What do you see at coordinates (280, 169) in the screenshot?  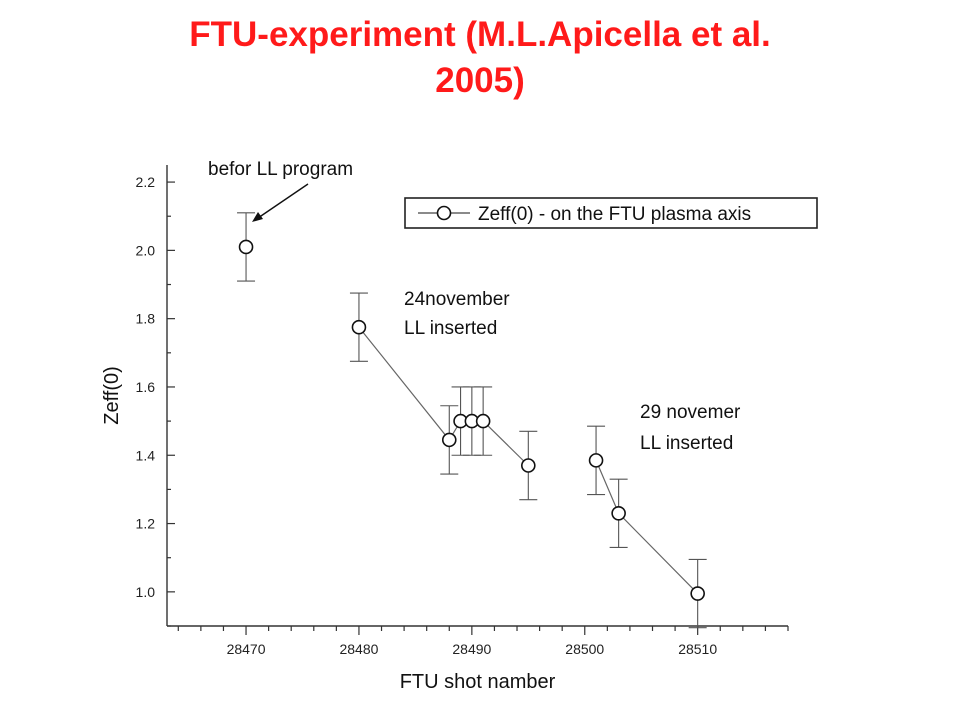 I see `annotation-before-ll: befor LL program` at bounding box center [280, 169].